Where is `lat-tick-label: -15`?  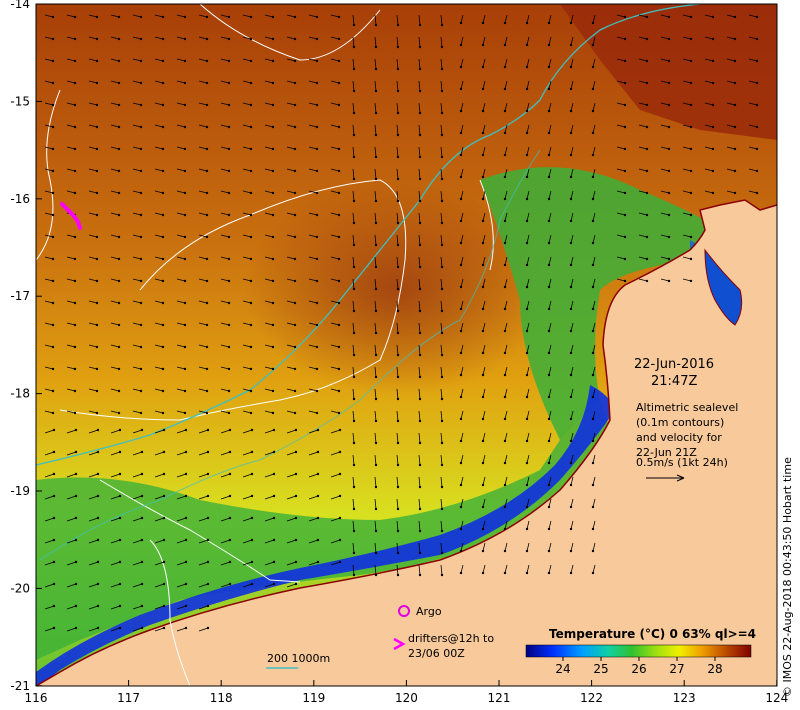
lat-tick-label: -15 is located at coordinates (20, 101).